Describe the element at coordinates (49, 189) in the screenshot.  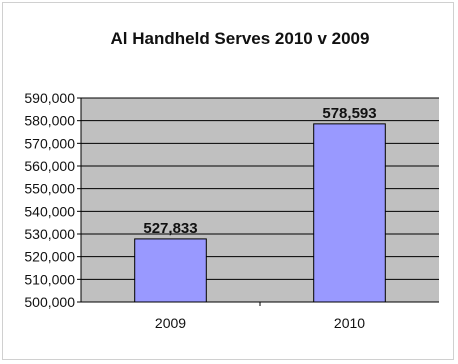
I see `y-tick-label: 550,000` at that location.